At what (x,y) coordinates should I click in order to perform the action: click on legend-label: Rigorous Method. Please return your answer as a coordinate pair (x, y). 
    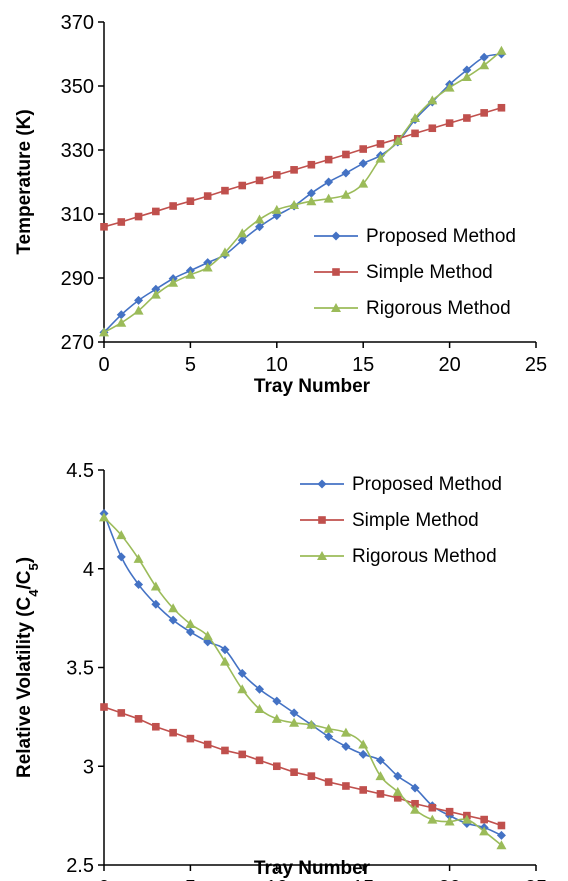
    Looking at the image, I should click on (438, 308).